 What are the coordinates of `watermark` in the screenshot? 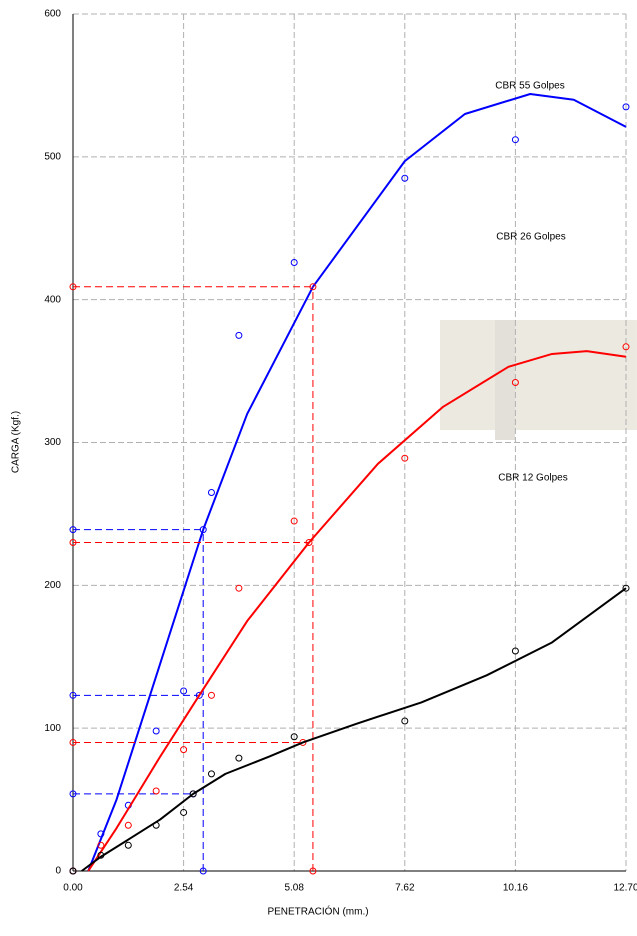 It's located at (538, 380).